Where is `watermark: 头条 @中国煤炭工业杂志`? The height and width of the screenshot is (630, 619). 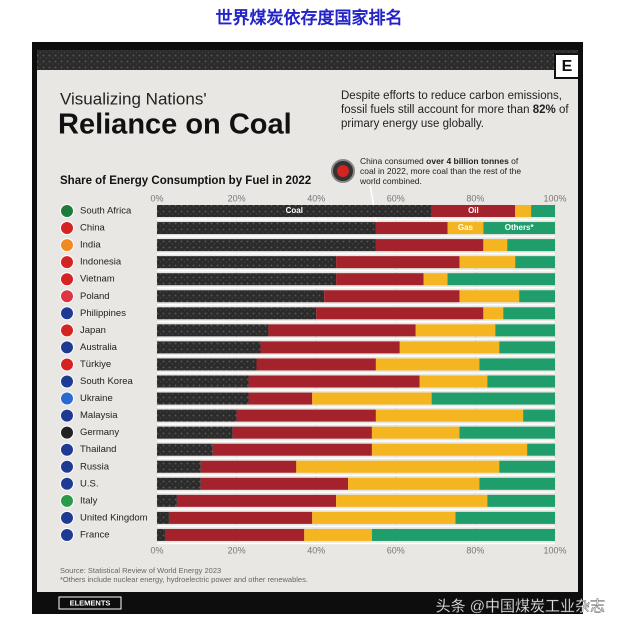
watermark: 头条 @中国煤炭工业杂志 is located at coordinates (520, 606).